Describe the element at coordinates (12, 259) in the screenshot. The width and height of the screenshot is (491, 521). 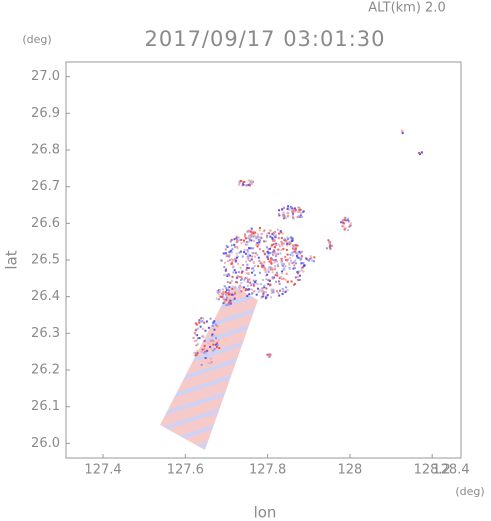
I see `y-label: lat` at that location.